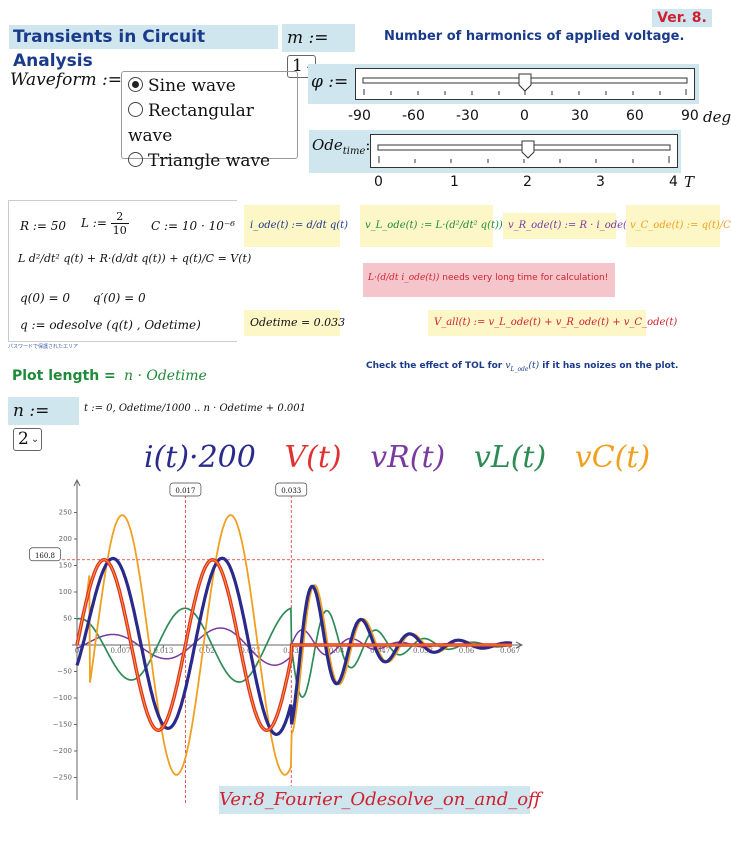 The height and width of the screenshot is (847, 731). What do you see at coordinates (423, 651) in the screenshot?
I see `x-tick-label: 0.053` at bounding box center [423, 651].